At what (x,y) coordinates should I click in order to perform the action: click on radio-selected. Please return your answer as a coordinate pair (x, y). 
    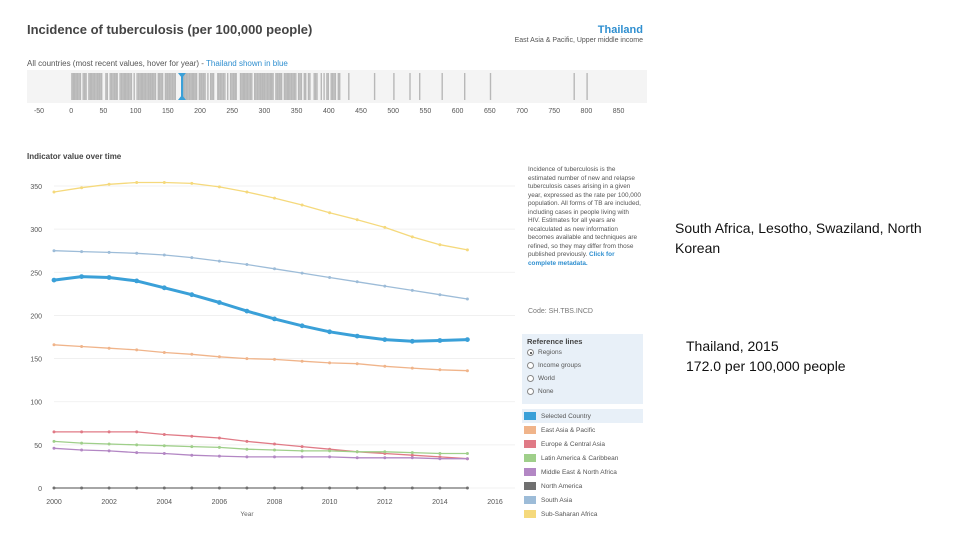
    Looking at the image, I should click on (530, 352).